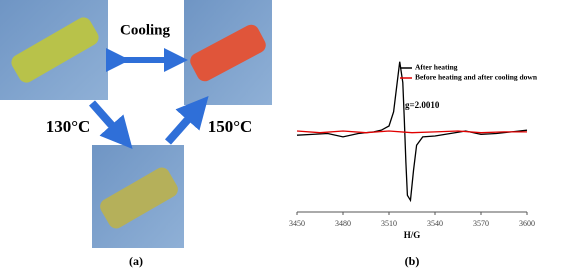 This screenshot has height=273, width=567. I want to click on x-tick-label: 3600, so click(527, 223).